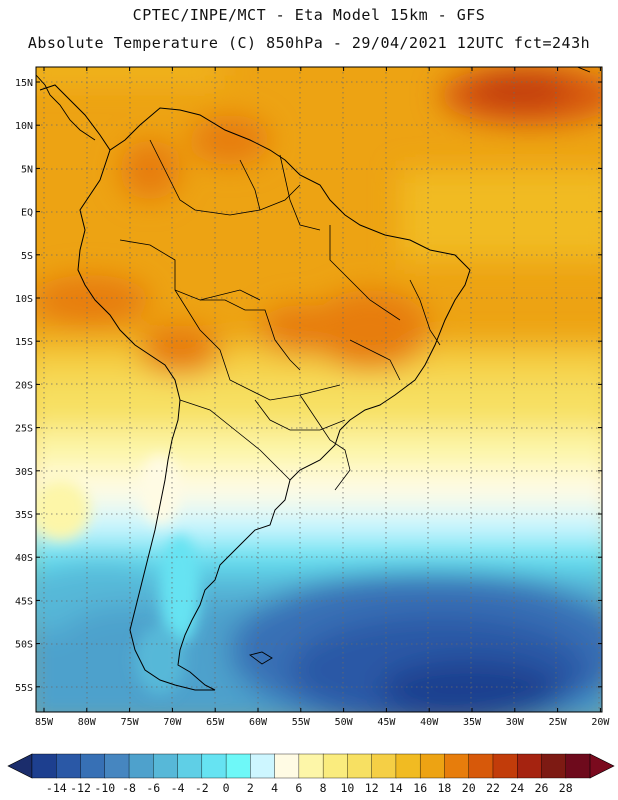  Describe the element at coordinates (429, 722) in the screenshot. I see `longitude-label: 40W` at that location.